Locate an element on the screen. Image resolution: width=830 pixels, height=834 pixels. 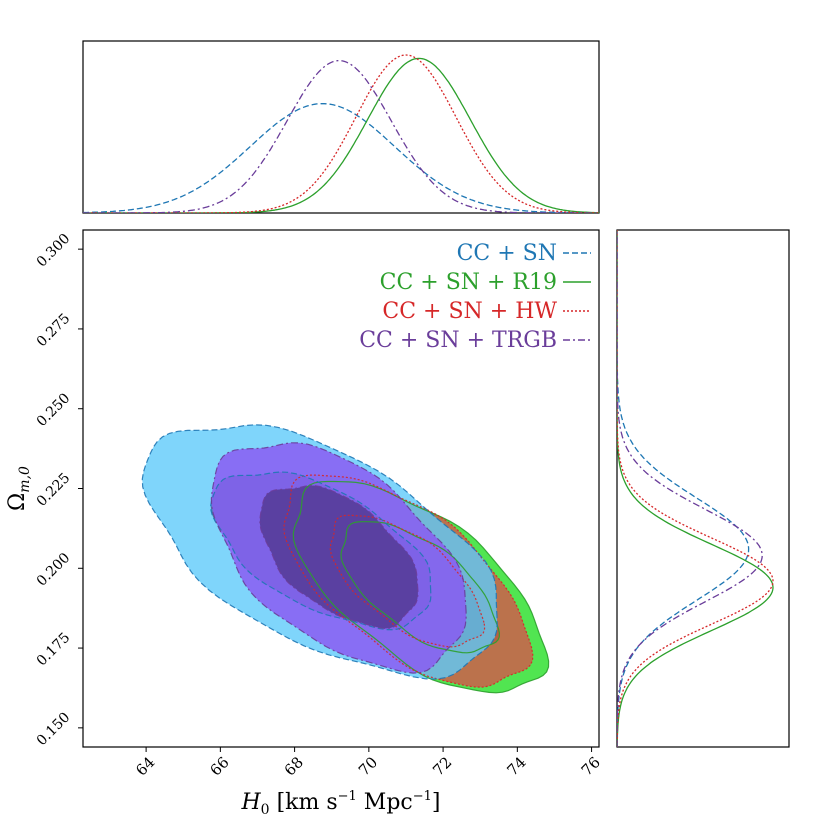
contour-inner-cc-sn-trgb is located at coordinates (338, 557).